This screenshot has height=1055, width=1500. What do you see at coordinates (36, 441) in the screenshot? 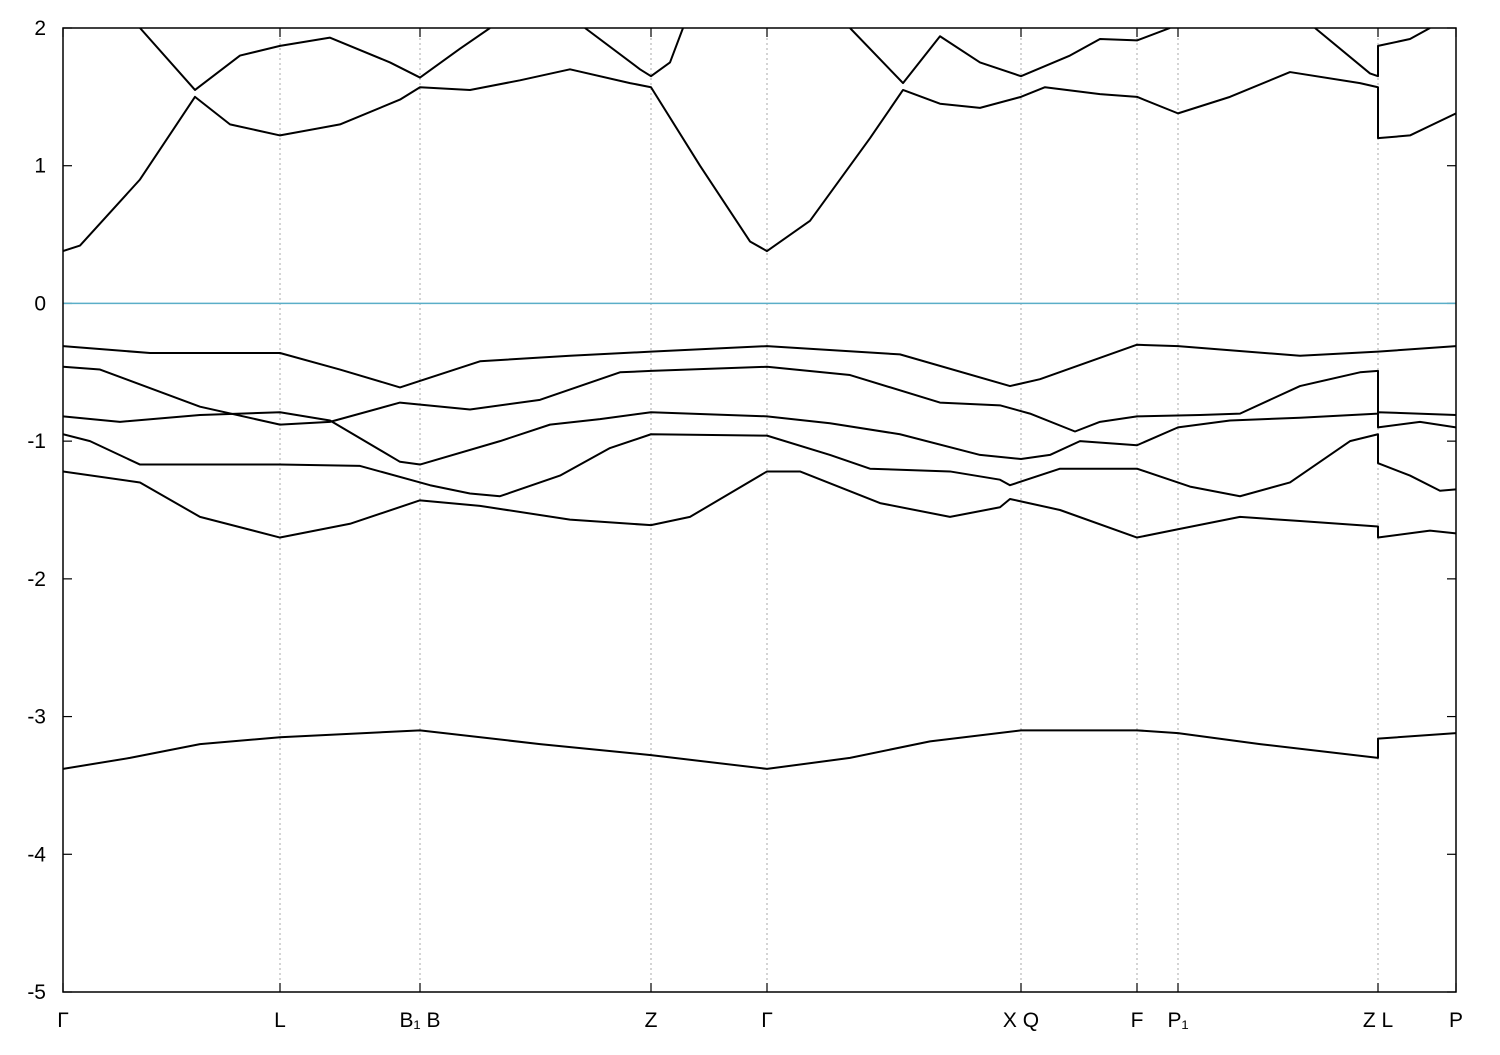
I see `y-tick-label: -1` at bounding box center [36, 441].